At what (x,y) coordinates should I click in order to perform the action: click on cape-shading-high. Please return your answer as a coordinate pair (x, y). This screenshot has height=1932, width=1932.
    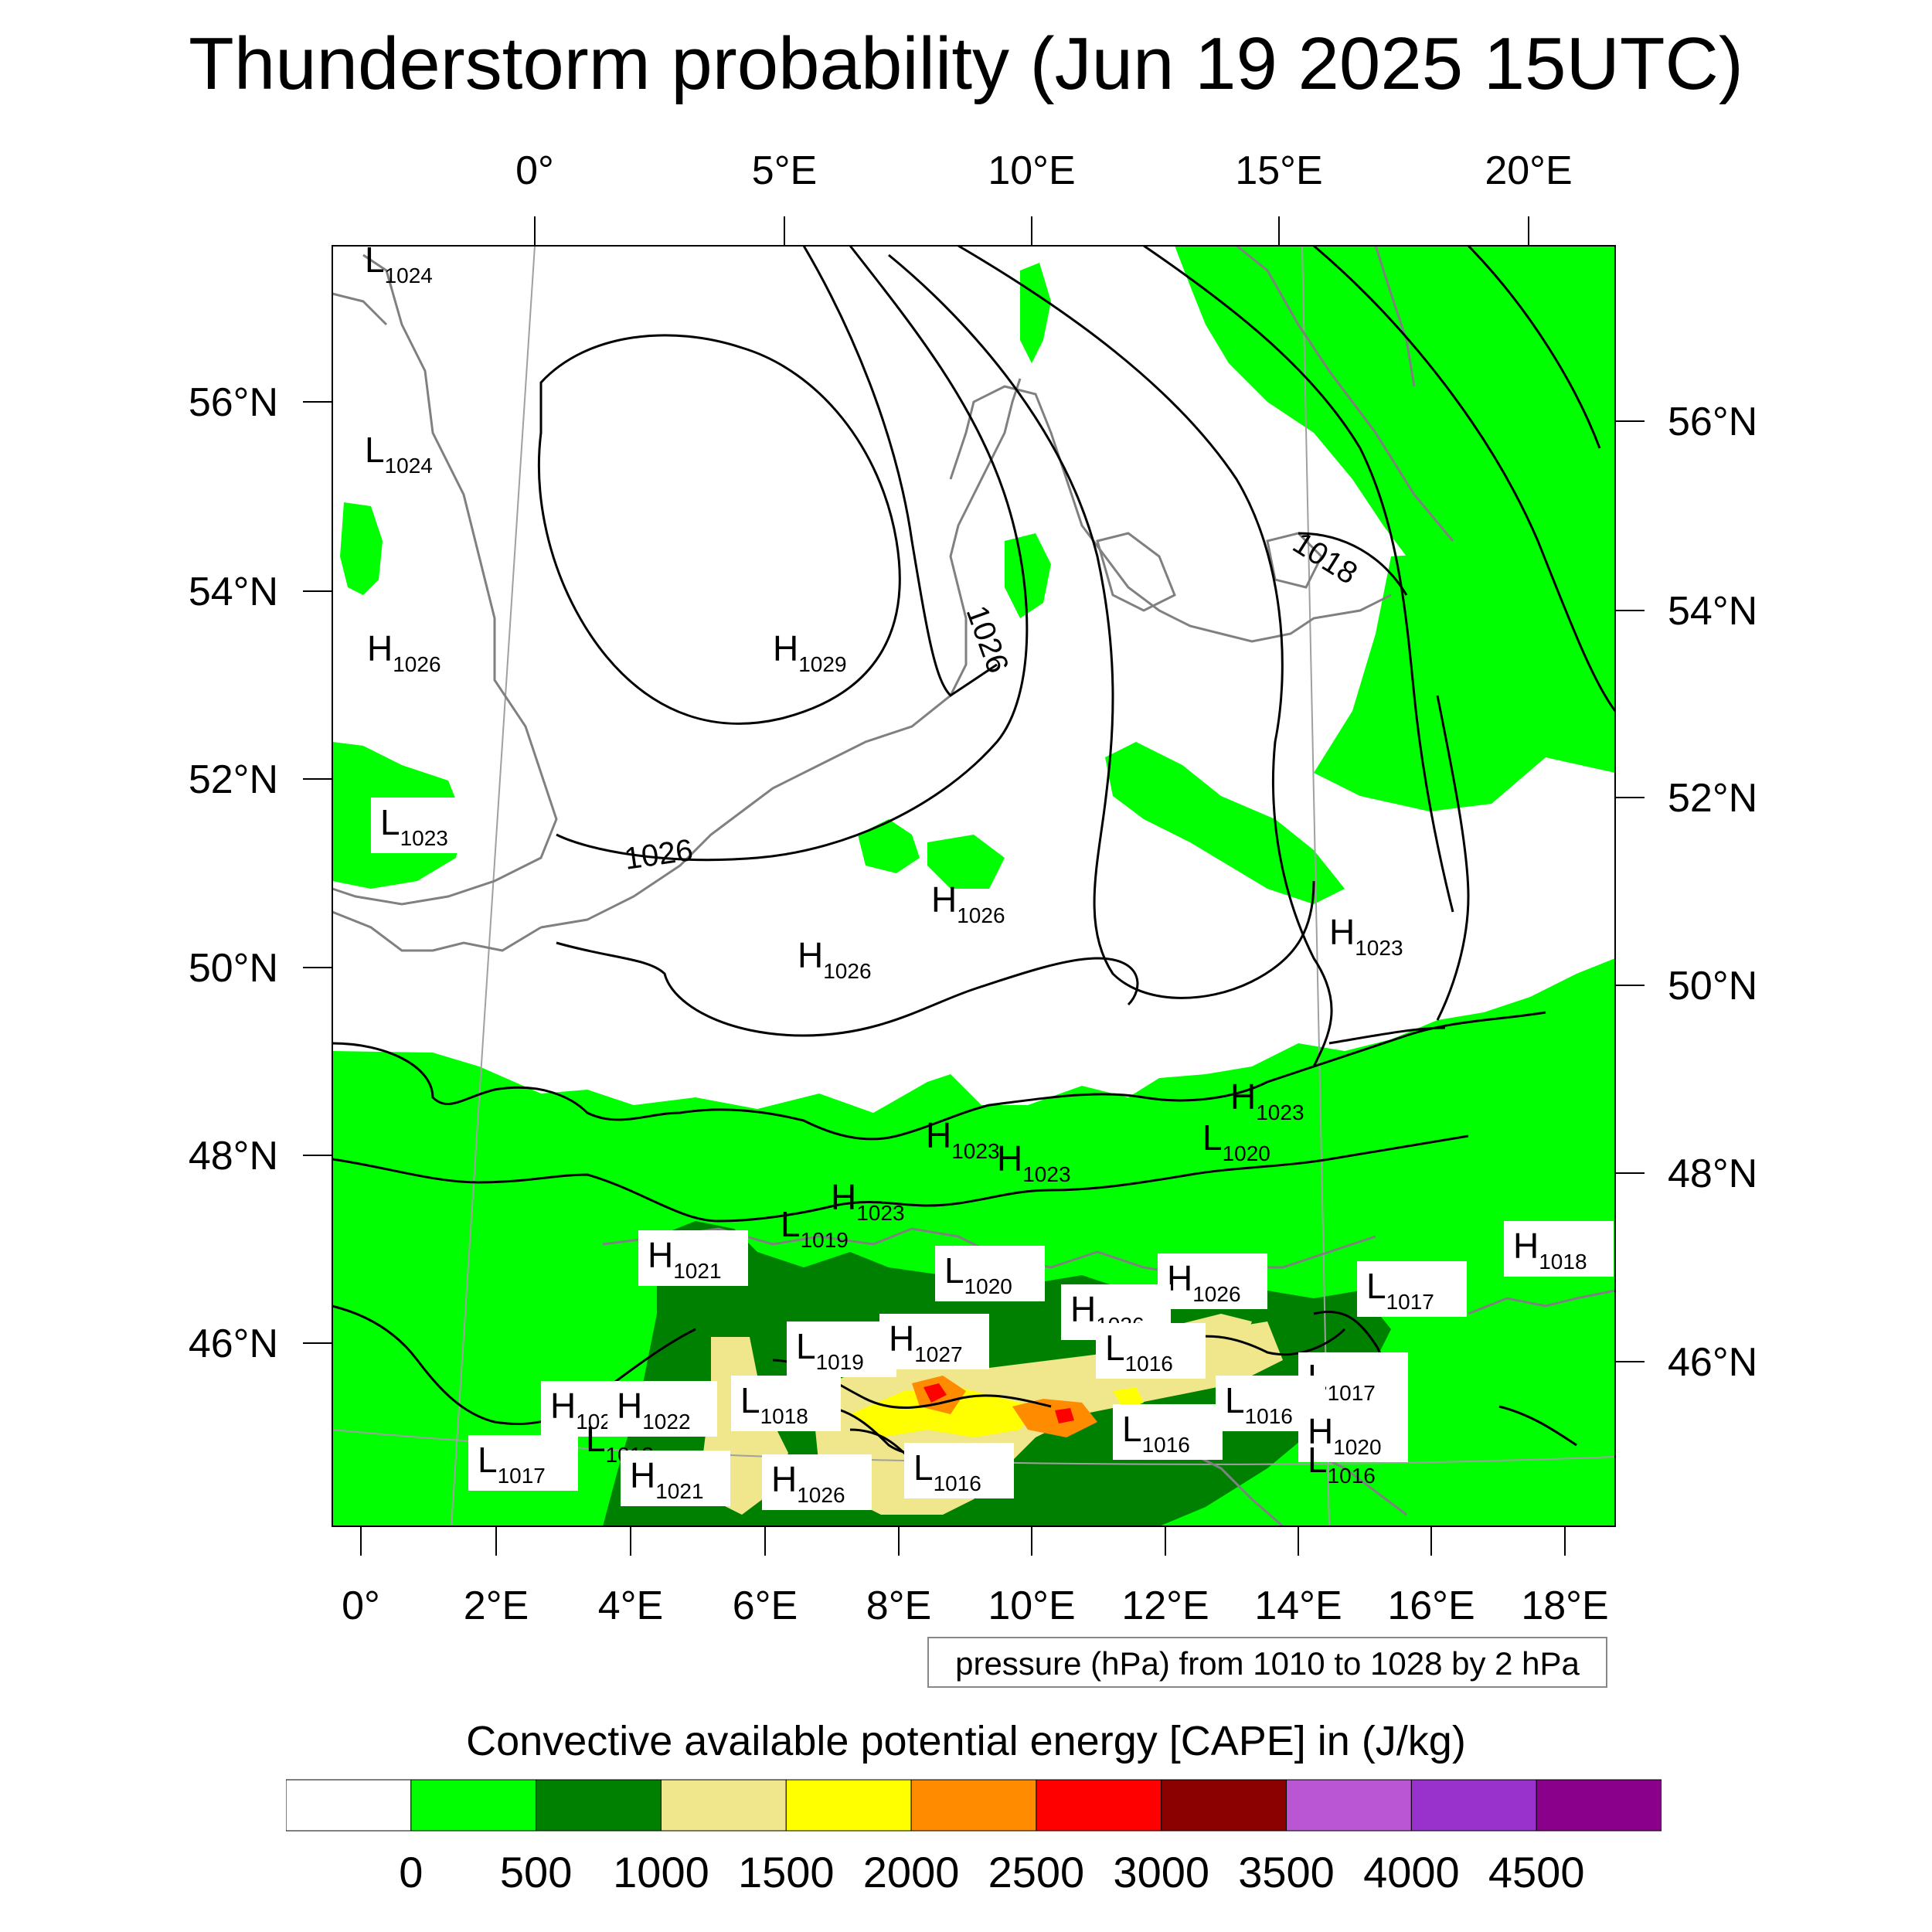
    Looking at the image, I should click on (997, 1406).